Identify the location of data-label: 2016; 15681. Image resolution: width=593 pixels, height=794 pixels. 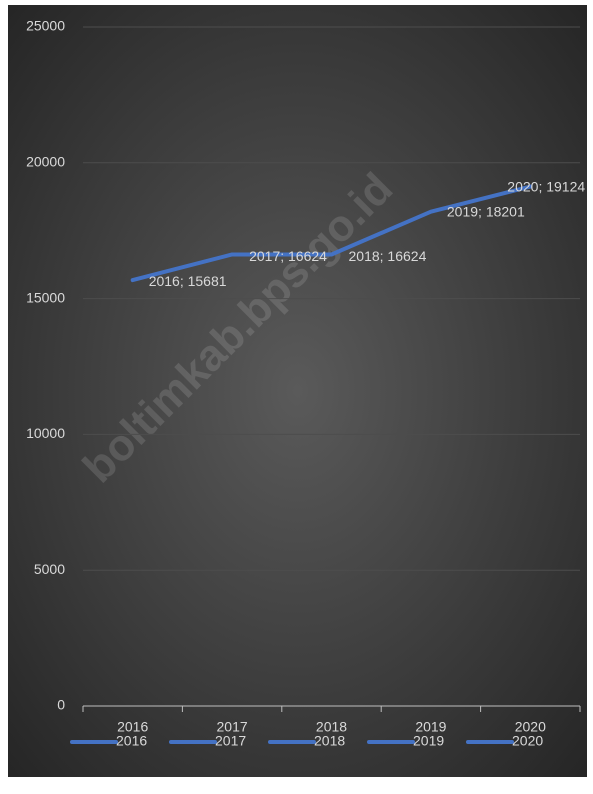
(188, 281).